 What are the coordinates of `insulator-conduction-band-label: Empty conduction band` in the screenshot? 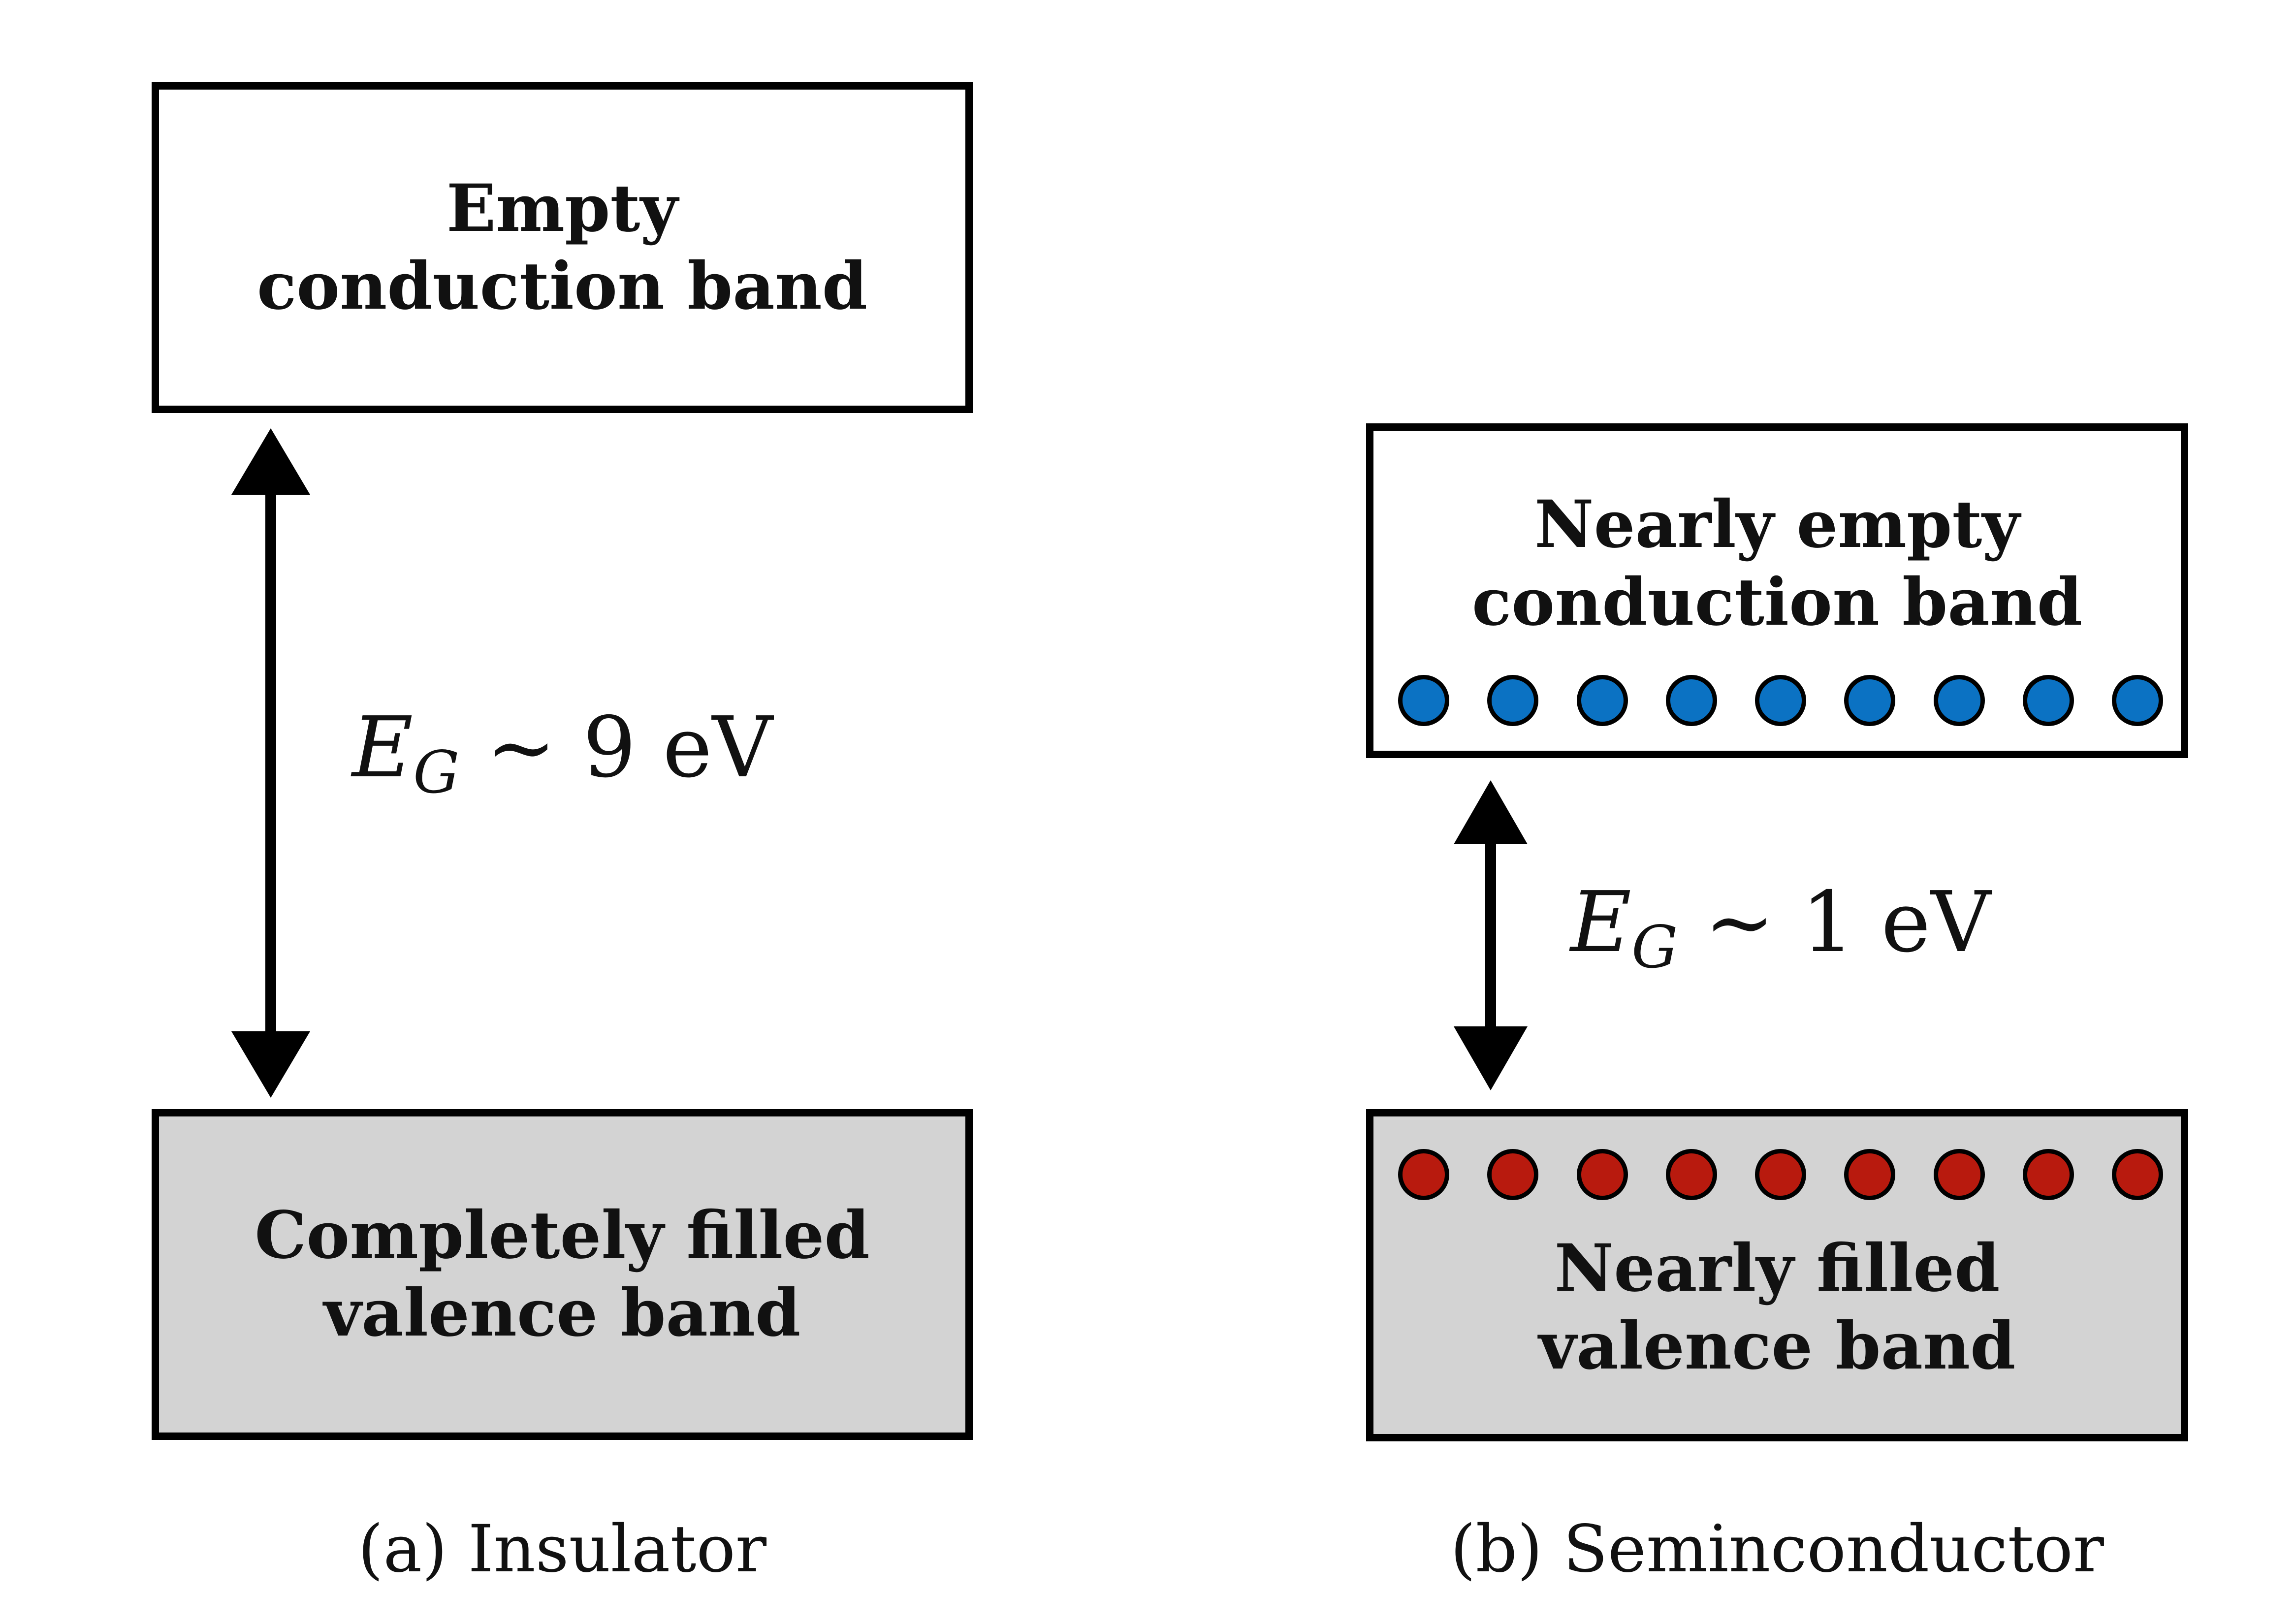 It's located at (562, 247).